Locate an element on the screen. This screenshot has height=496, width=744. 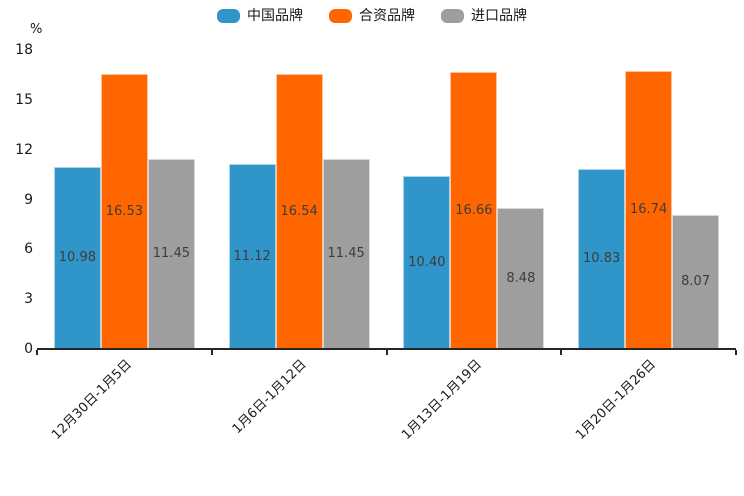
bar-value-label: 8.48 is located at coordinates (521, 278).